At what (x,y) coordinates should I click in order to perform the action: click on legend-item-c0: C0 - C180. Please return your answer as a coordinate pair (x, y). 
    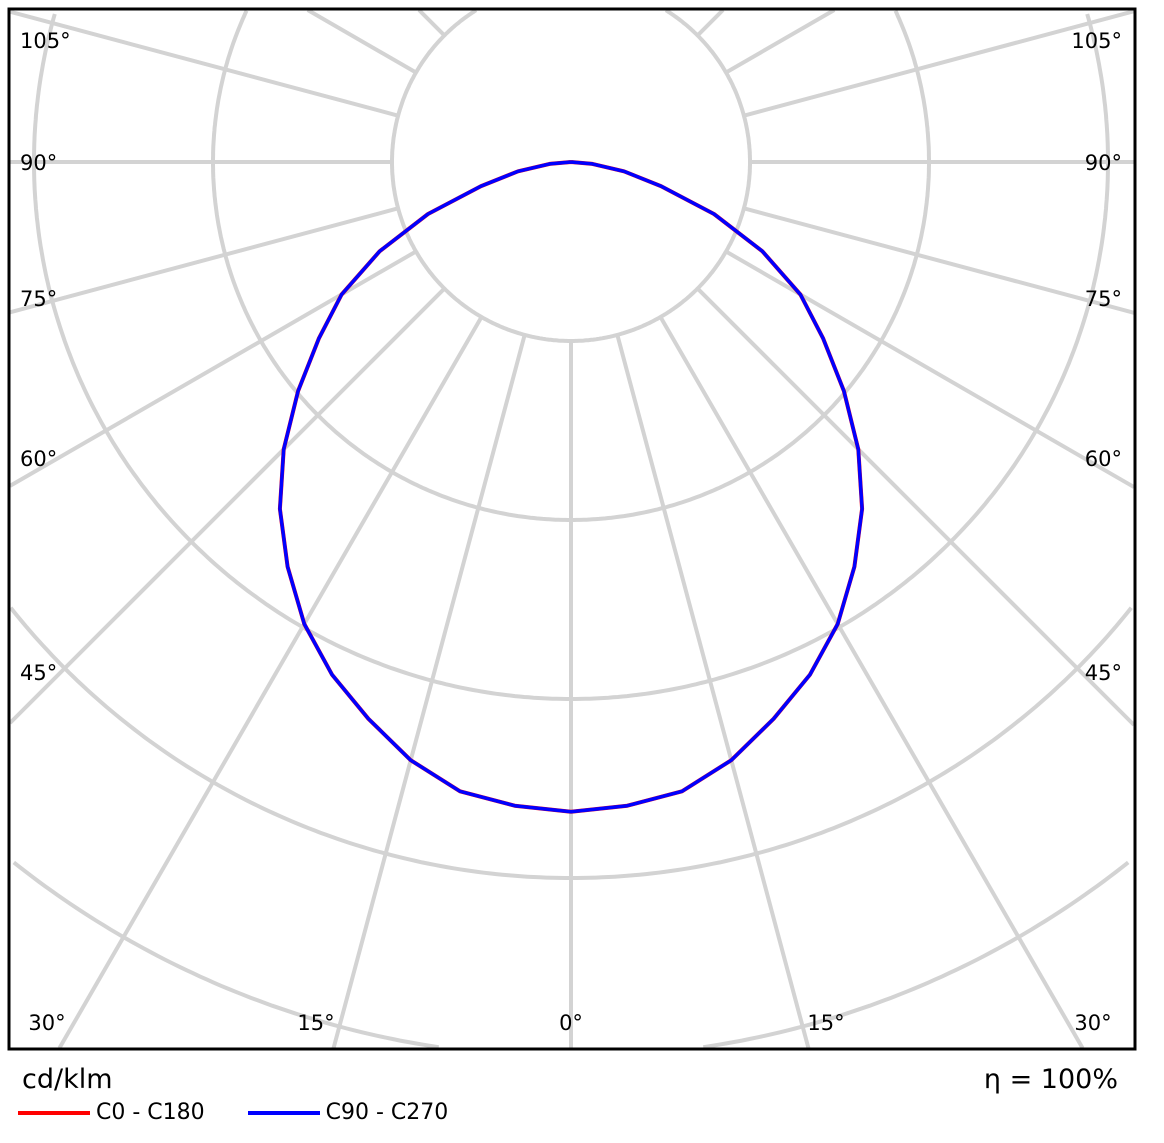
    Looking at the image, I should click on (115, 1112).